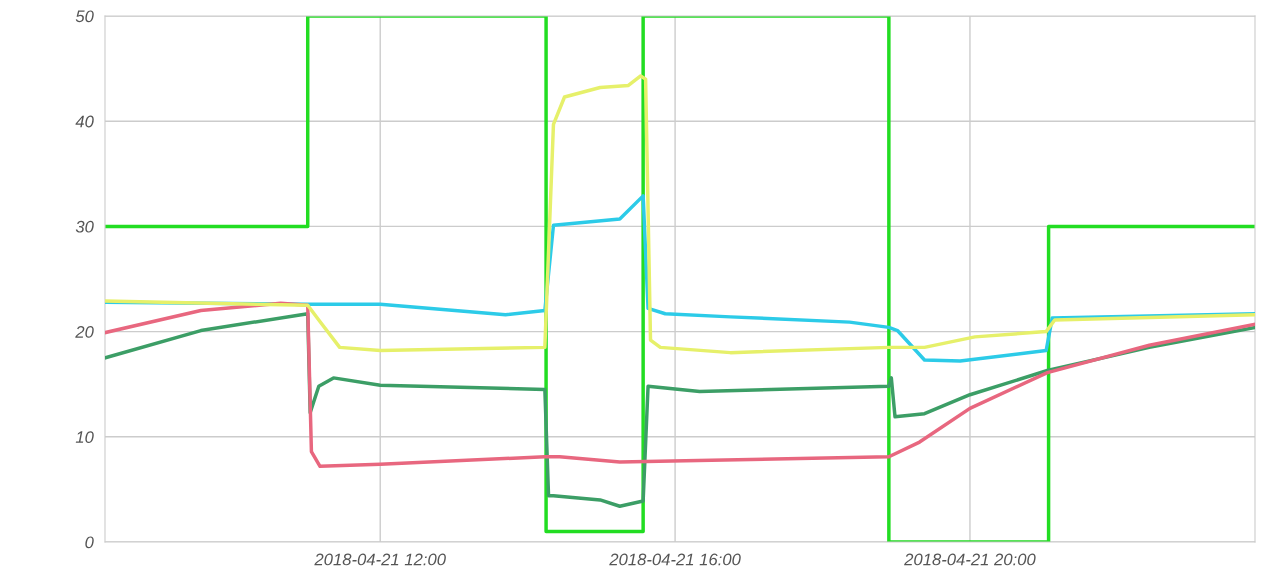  What do you see at coordinates (89, 542) in the screenshot?
I see `y-tick-label: 0` at bounding box center [89, 542].